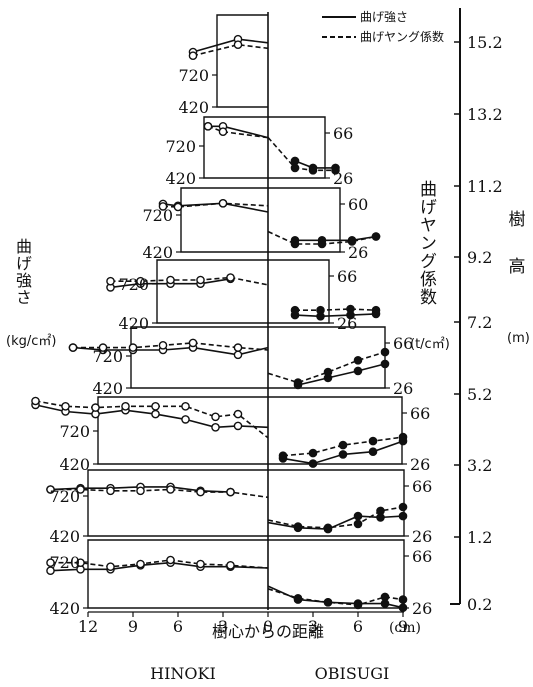 This screenshot has width=533, height=687. I want to click on height-axis: 15.2 13.2 11.2 9.2 7.2 5.2 3.2 1.2 0.2, so click(476, 311).